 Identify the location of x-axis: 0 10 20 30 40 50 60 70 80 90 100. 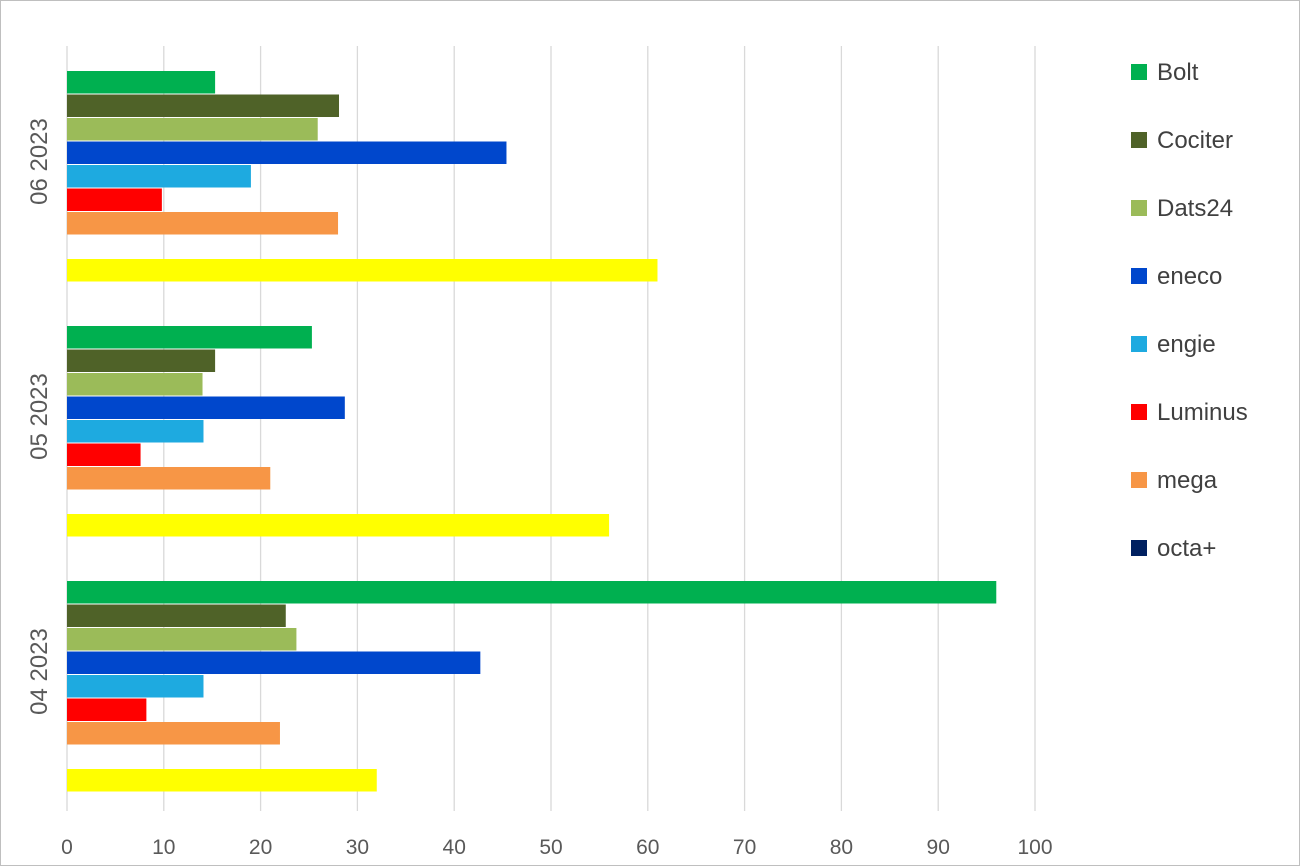
(556, 847).